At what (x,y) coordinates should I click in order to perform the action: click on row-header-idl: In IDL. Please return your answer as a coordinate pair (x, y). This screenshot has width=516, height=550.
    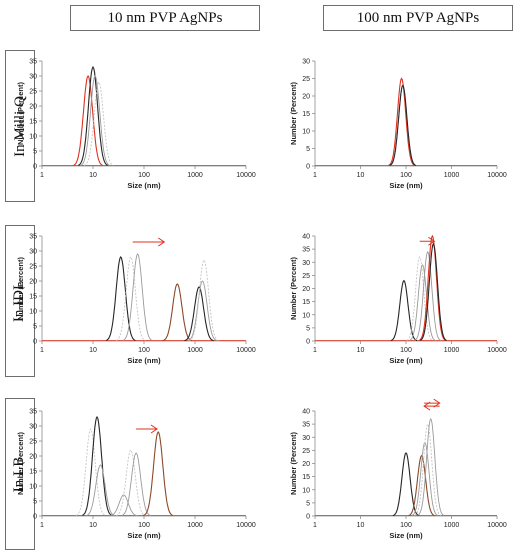
    Looking at the image, I should click on (20, 301).